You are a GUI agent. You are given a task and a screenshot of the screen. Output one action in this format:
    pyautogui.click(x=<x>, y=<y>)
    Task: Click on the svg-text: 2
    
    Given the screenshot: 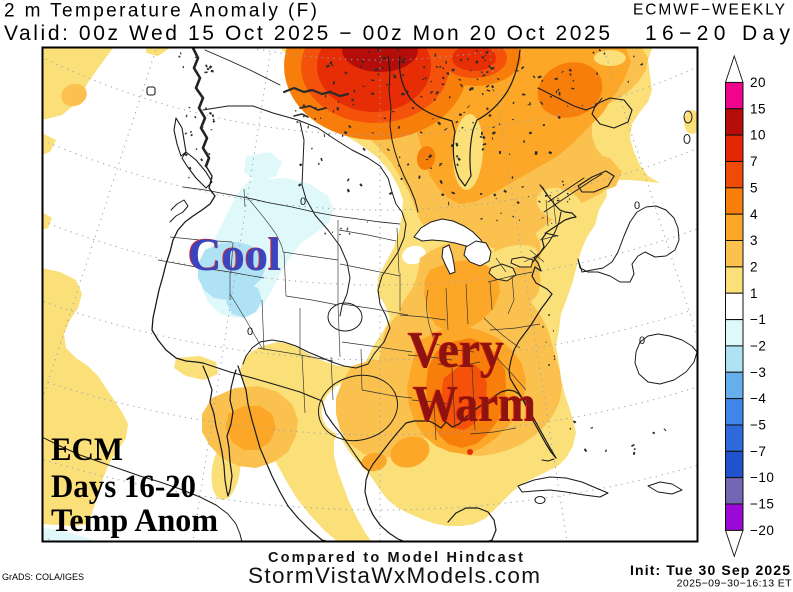 What is the action you would take?
    pyautogui.click(x=754, y=267)
    